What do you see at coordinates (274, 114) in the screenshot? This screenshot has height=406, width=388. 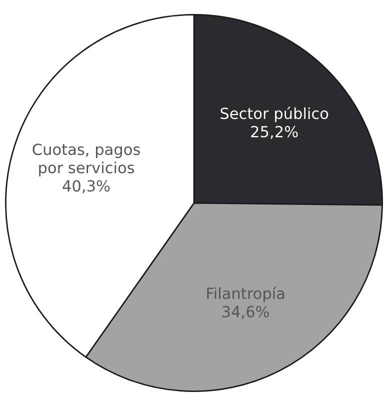 I see `slice-label: Sector público` at bounding box center [274, 114].